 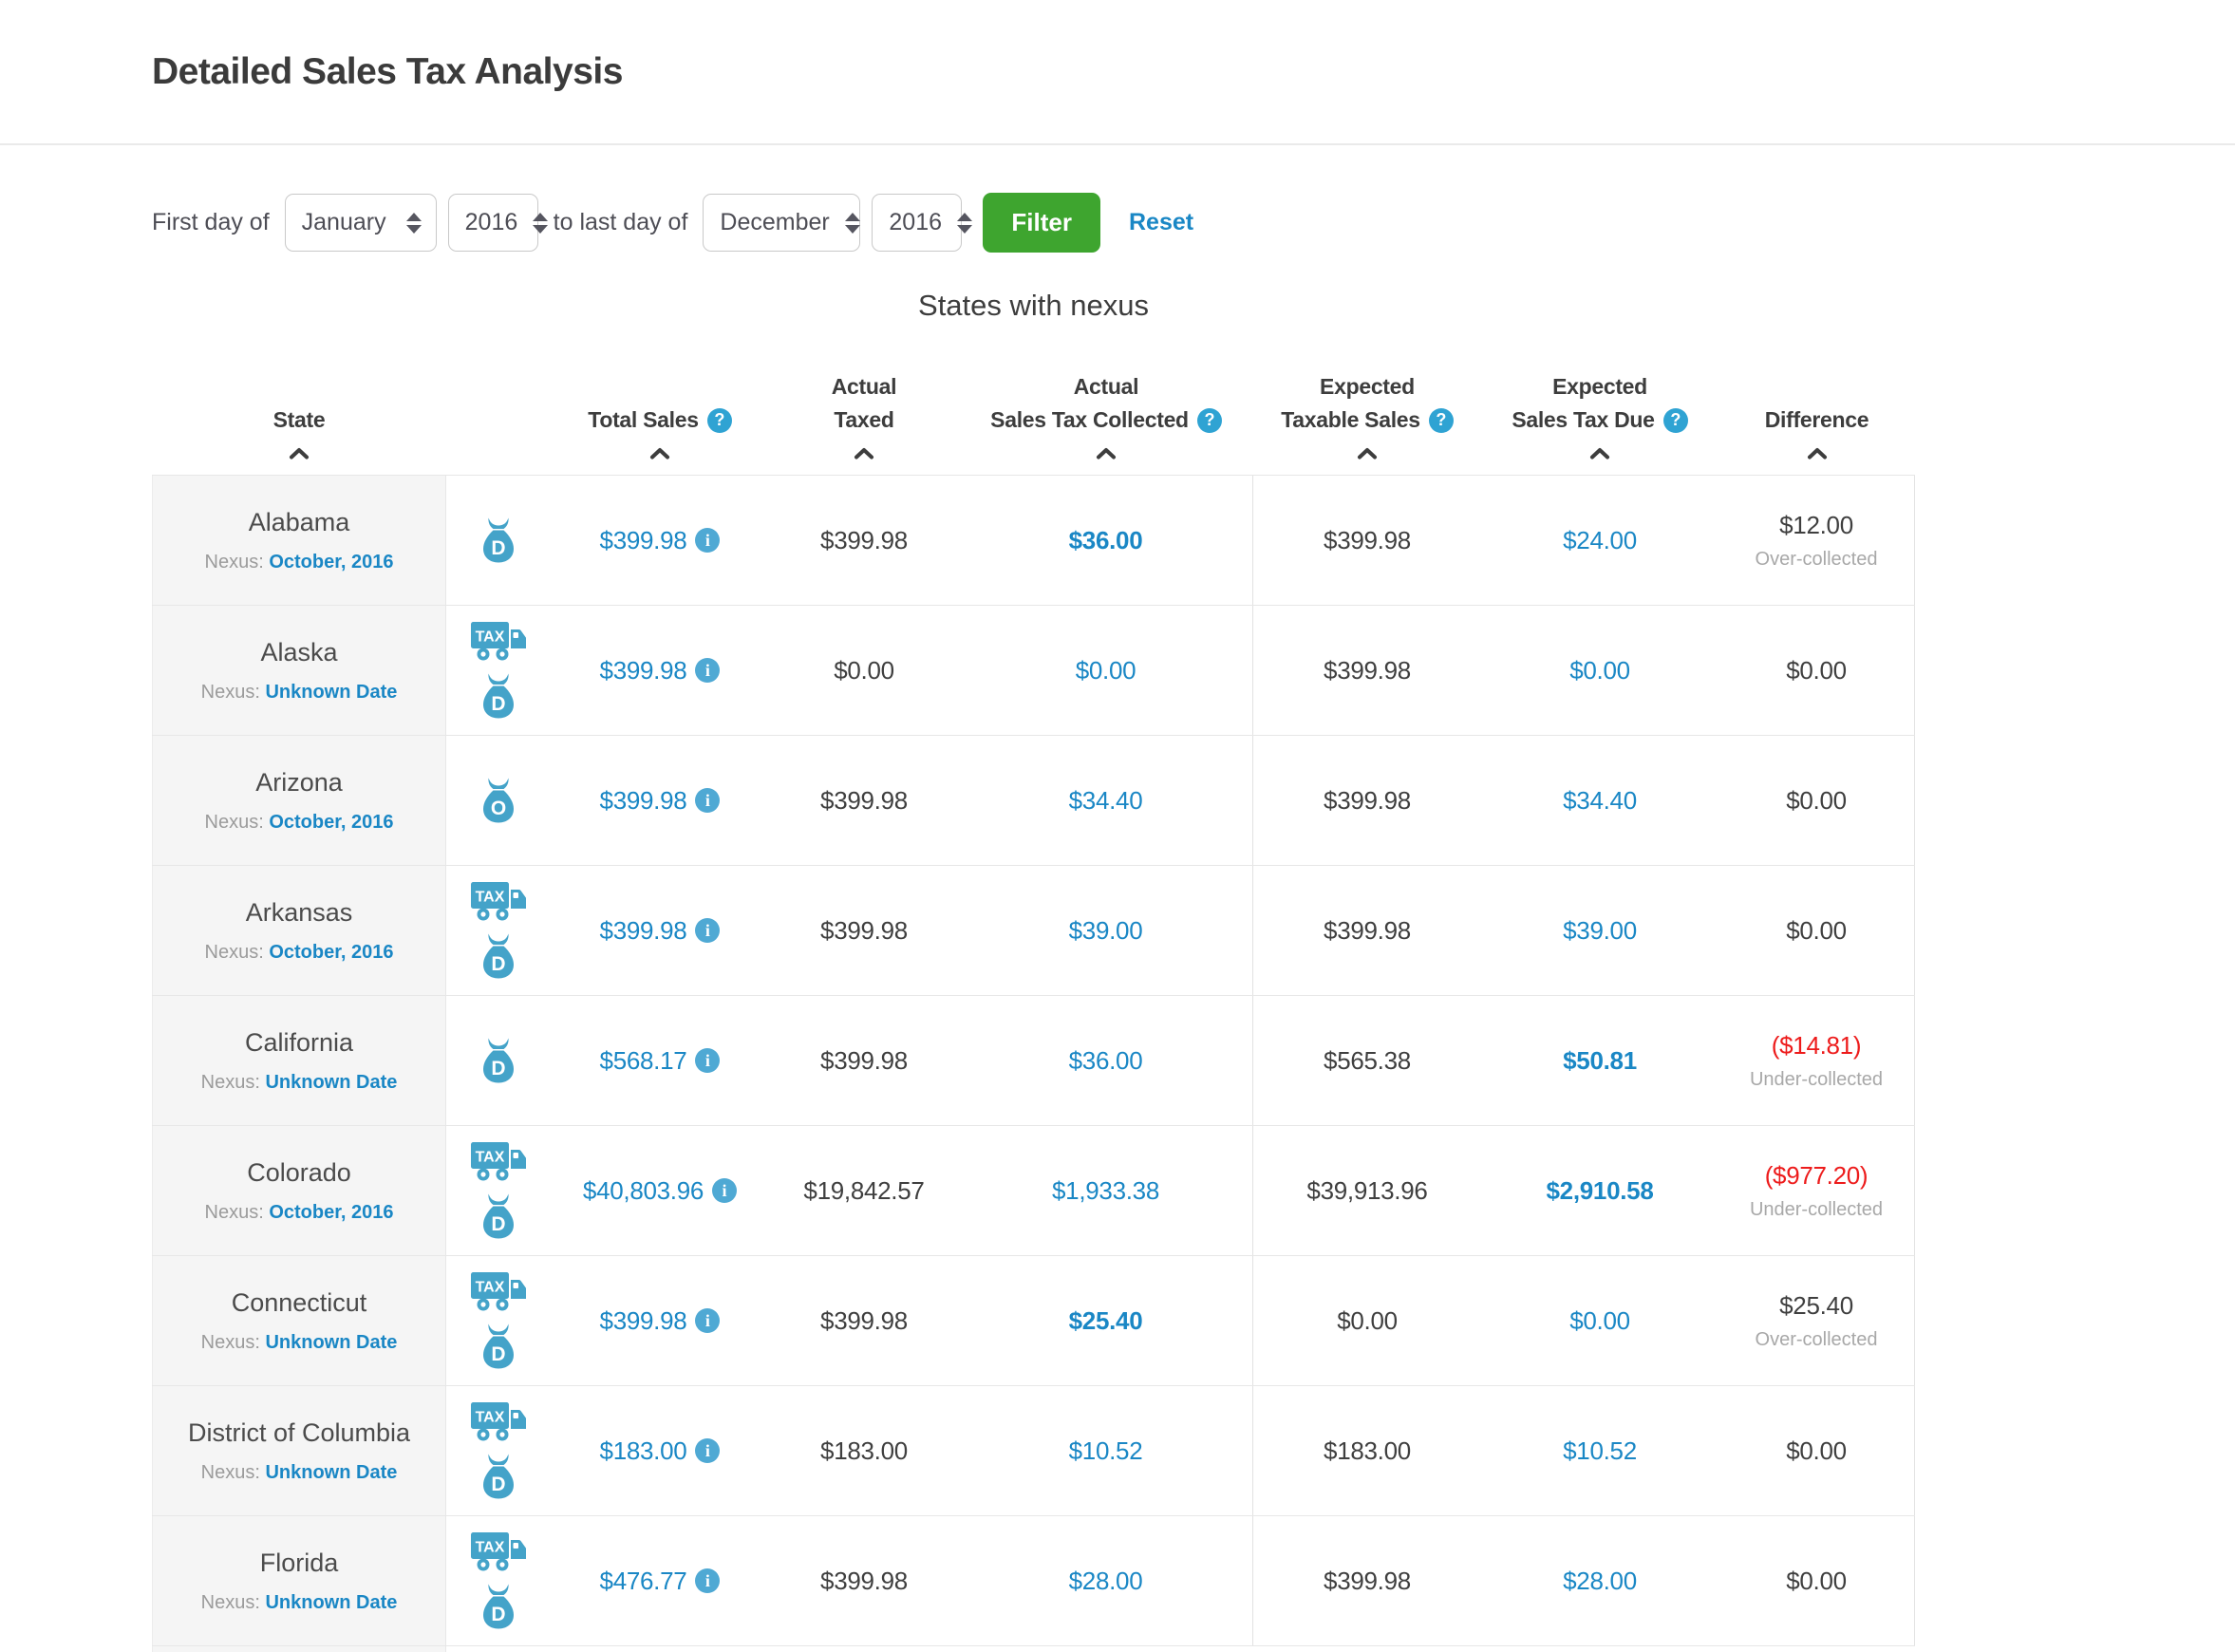 What do you see at coordinates (1817, 439) in the screenshot?
I see `column-header-difference: Difference` at bounding box center [1817, 439].